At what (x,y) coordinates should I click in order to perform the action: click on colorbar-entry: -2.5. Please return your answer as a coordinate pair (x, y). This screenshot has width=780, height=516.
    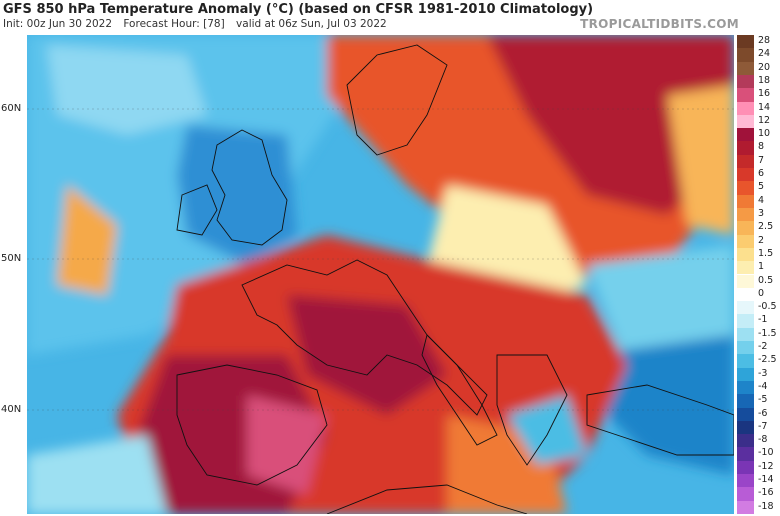
    Looking at the image, I should click on (758, 361).